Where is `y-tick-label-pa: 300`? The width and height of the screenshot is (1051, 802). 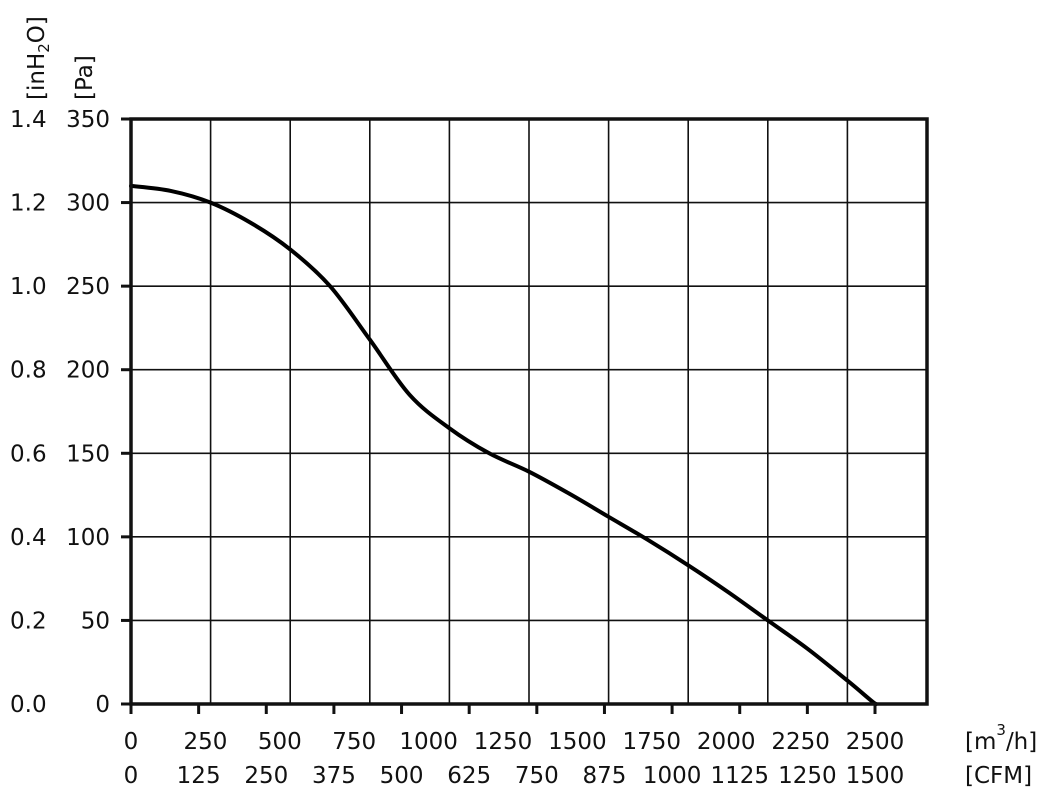
y-tick-label-pa: 300 is located at coordinates (88, 204).